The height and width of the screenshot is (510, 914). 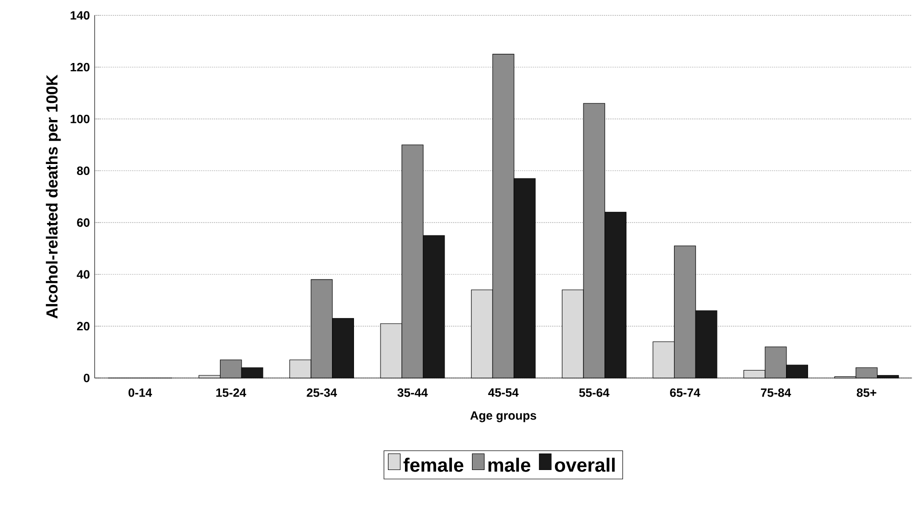 What do you see at coordinates (80, 67) in the screenshot?
I see `y-tick-label: 120` at bounding box center [80, 67].